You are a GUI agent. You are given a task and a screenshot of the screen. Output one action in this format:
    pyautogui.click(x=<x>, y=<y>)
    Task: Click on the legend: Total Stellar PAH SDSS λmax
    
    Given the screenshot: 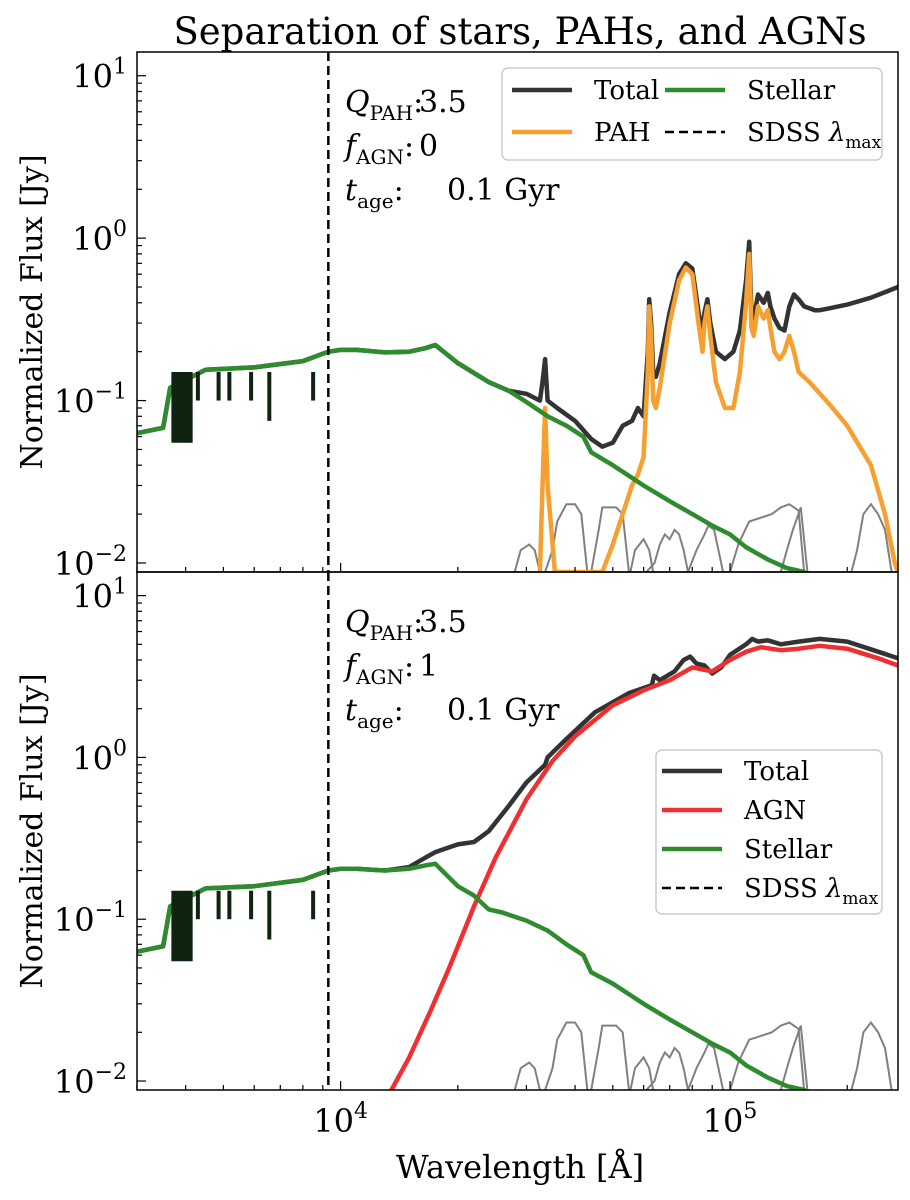 What is the action you would take?
    pyautogui.click(x=692, y=114)
    